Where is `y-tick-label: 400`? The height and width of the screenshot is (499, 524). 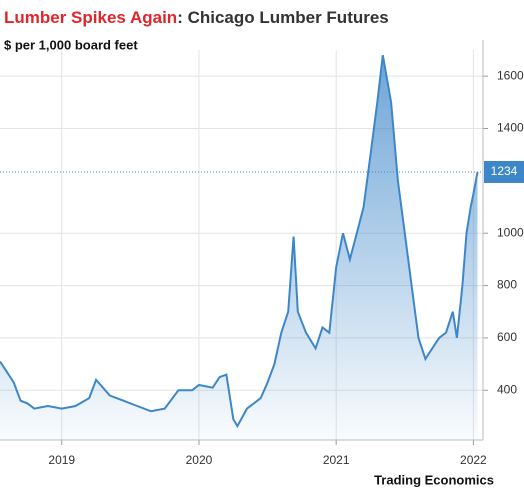
y-tick-label: 400 is located at coordinates (507, 389).